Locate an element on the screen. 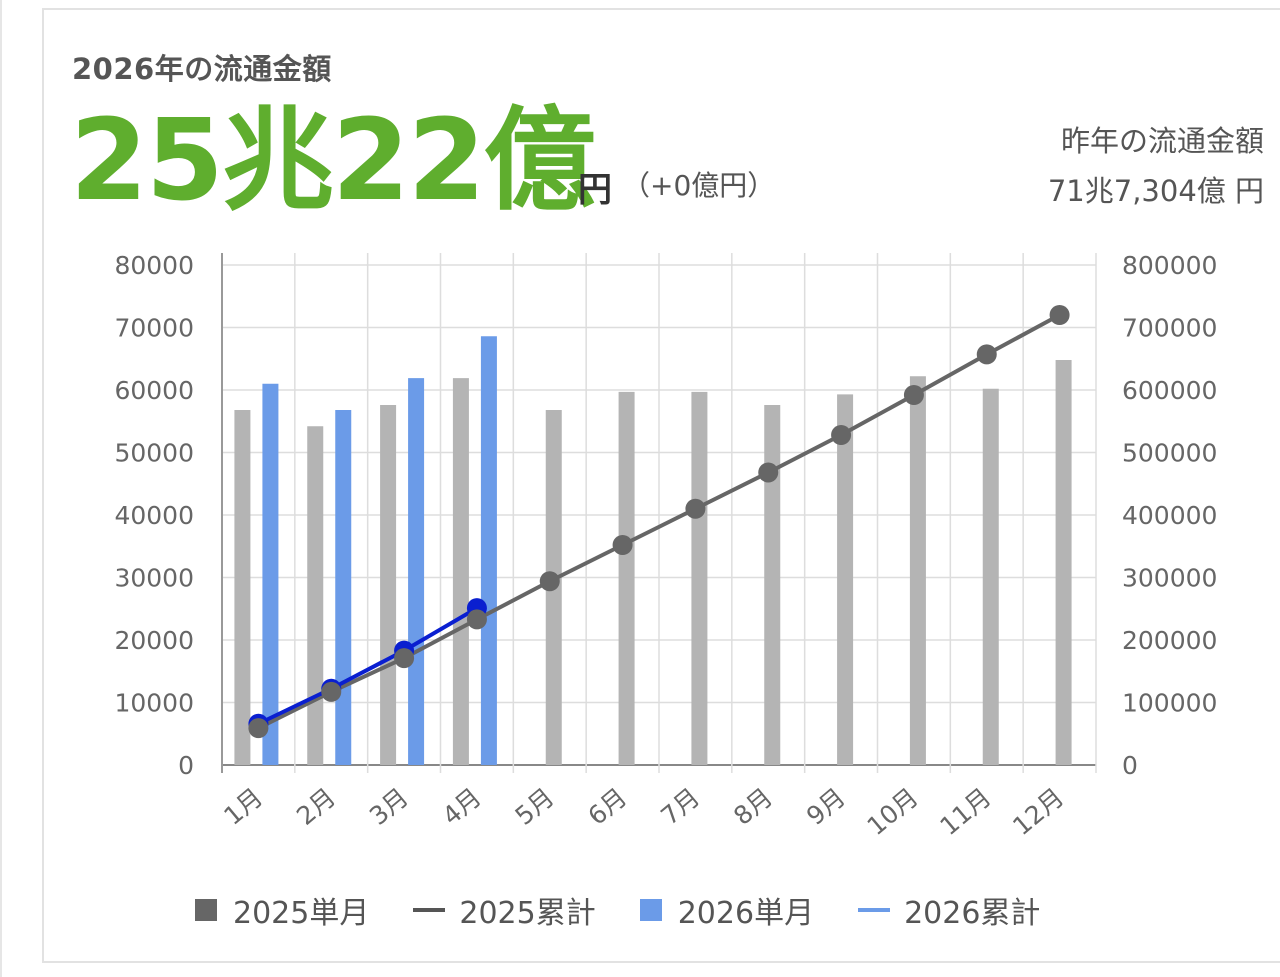 This screenshot has height=977, width=1280. y-right-tick-label: 400000 is located at coordinates (1169, 515).